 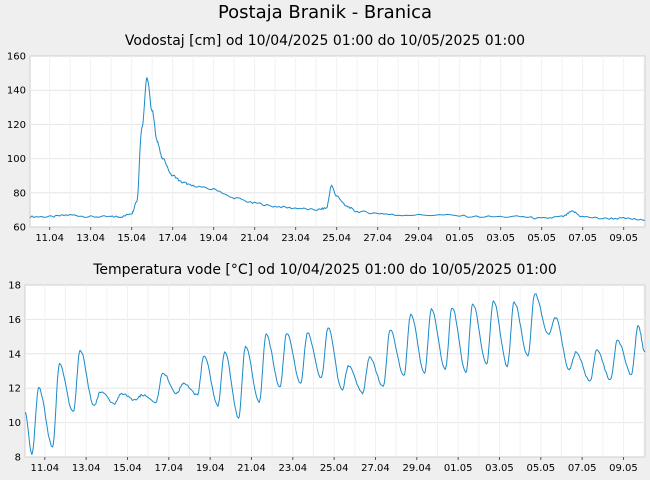 I want to click on y-tick-label: 18, so click(x=14, y=286).